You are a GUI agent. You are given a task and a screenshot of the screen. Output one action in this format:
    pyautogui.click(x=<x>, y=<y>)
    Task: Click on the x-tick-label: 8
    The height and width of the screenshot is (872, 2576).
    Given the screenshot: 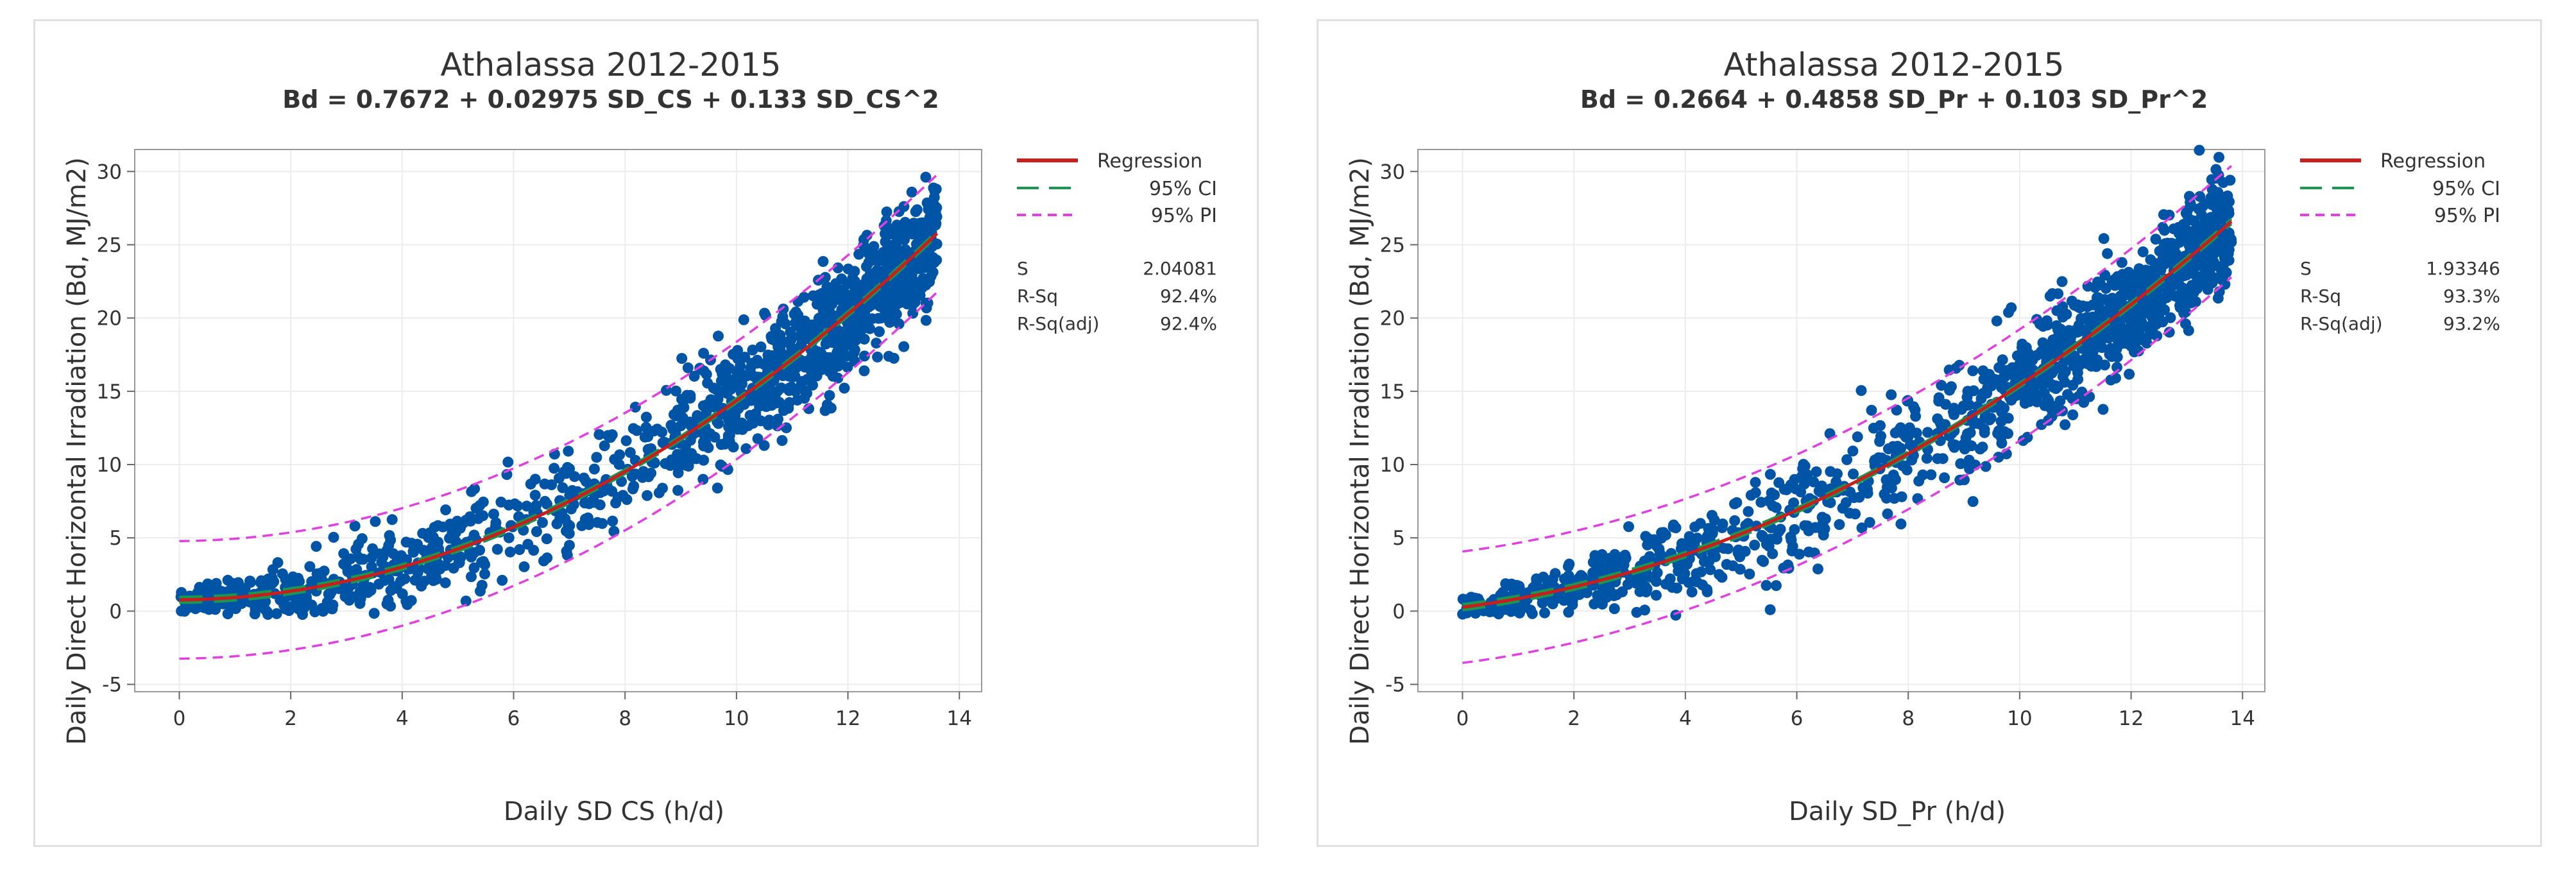 What is the action you would take?
    pyautogui.click(x=624, y=718)
    